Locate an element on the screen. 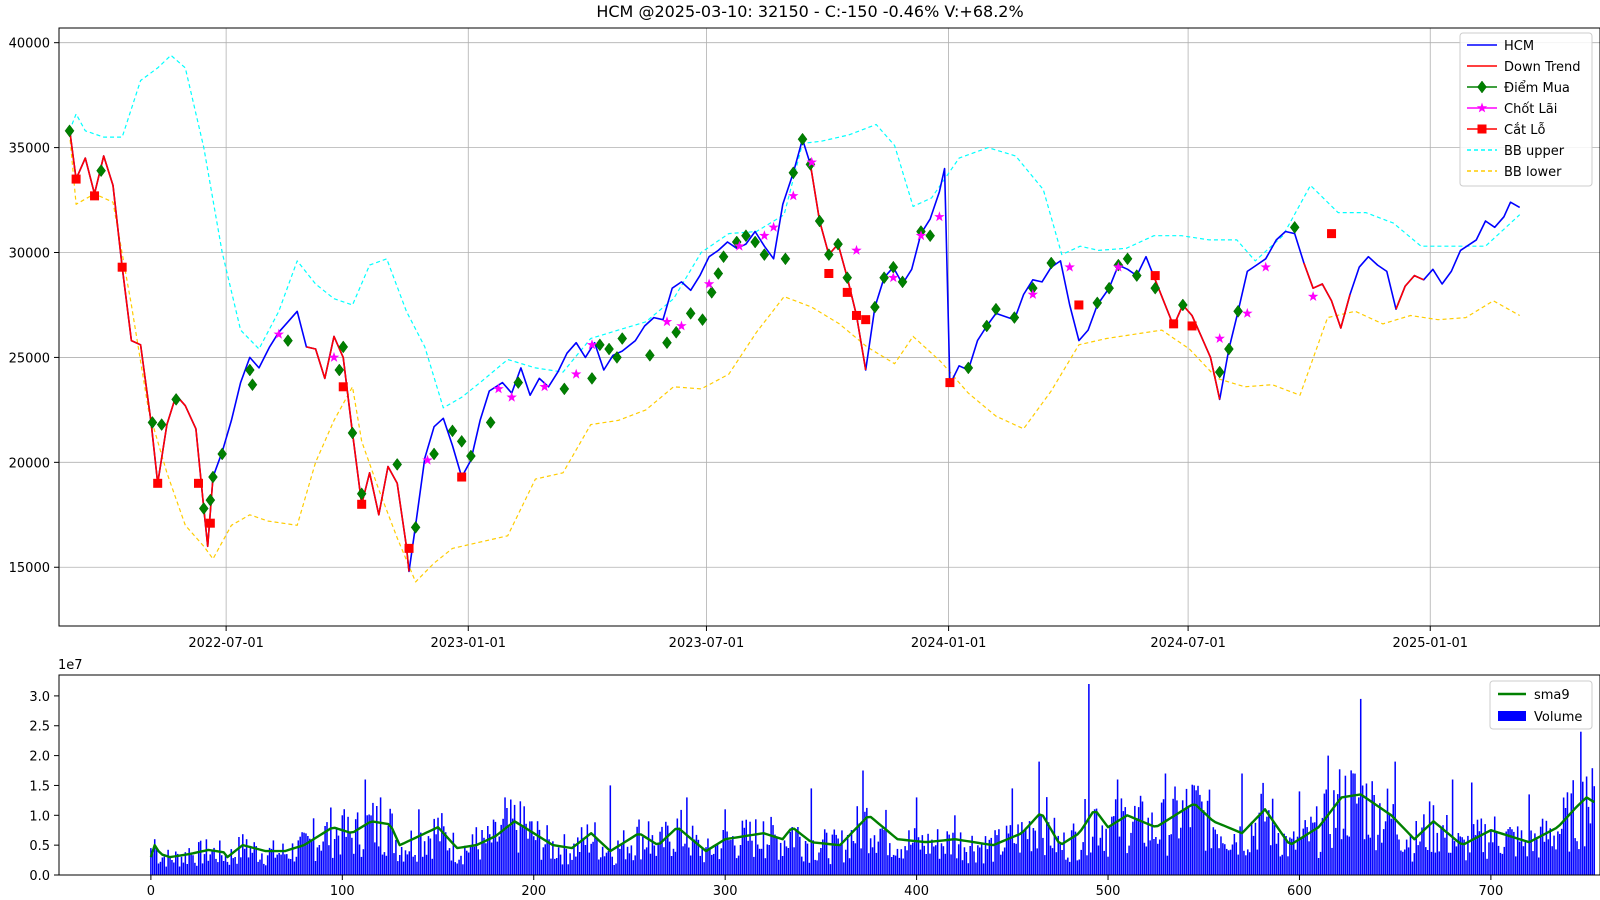 The width and height of the screenshot is (1600, 900). volume-x-tick-label: 200 is located at coordinates (533, 891).